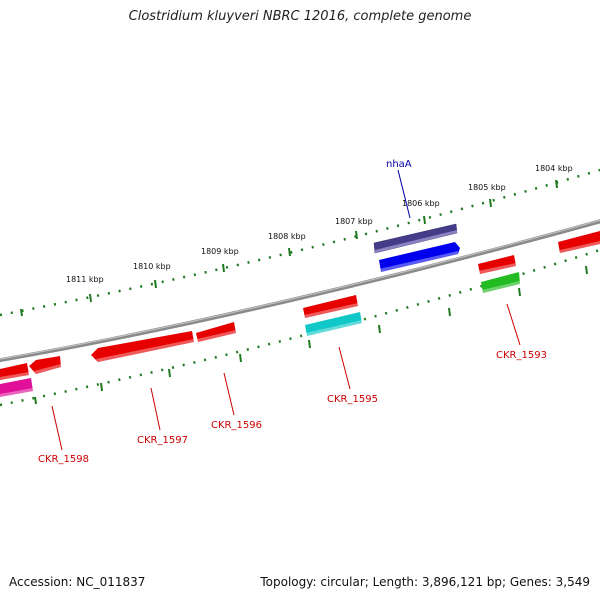  I want to click on gene-left-red, so click(14, 371).